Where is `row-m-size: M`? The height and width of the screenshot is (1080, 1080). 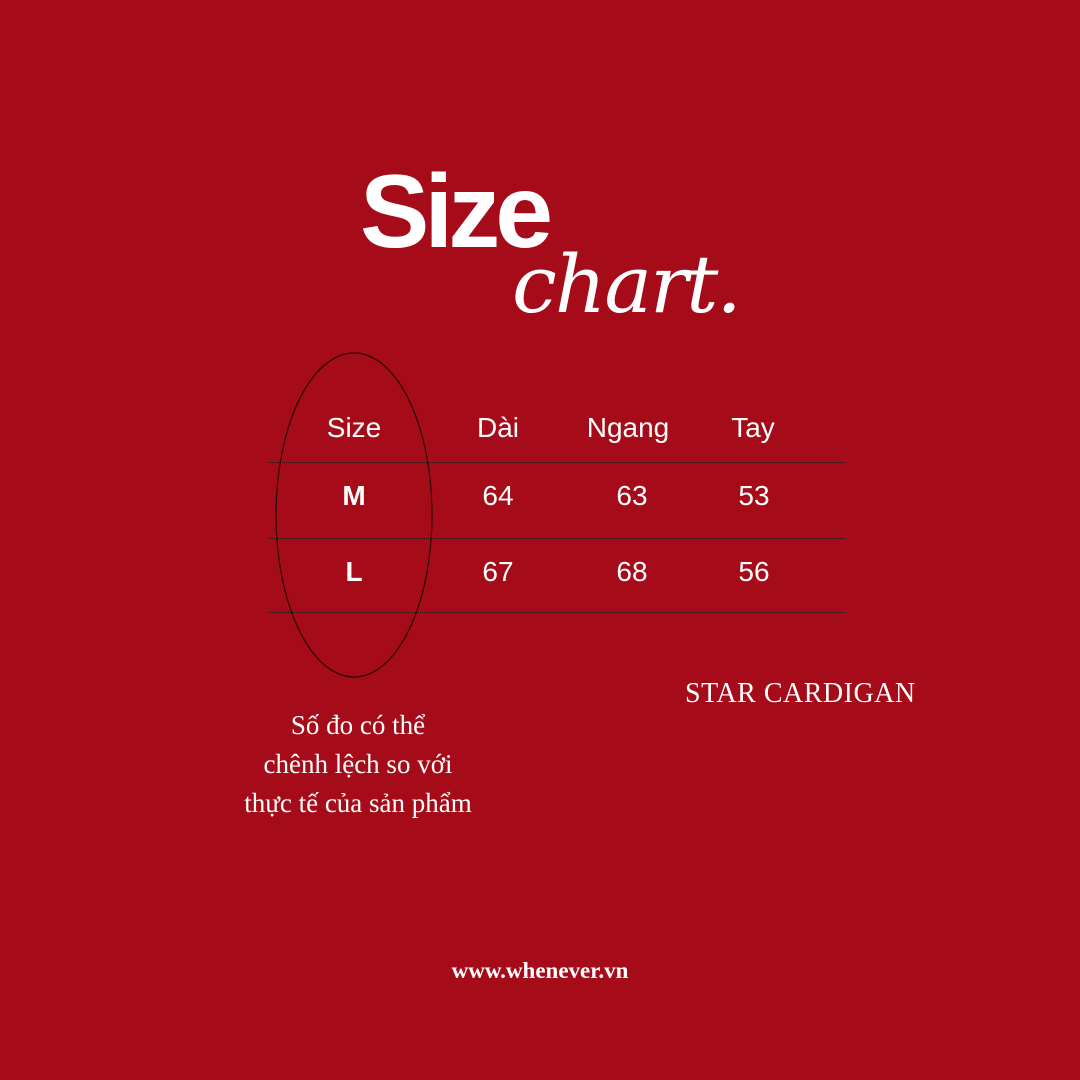 row-m-size: M is located at coordinates (354, 495).